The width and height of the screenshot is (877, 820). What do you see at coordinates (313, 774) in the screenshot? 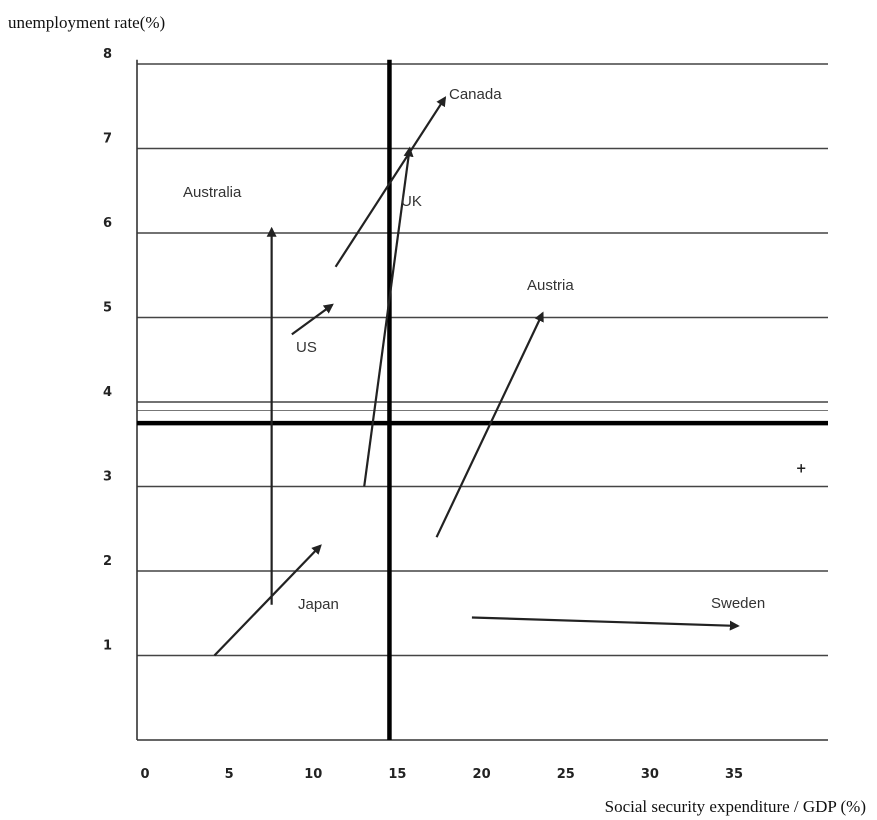
I see `x-tick-10: 10` at bounding box center [313, 774].